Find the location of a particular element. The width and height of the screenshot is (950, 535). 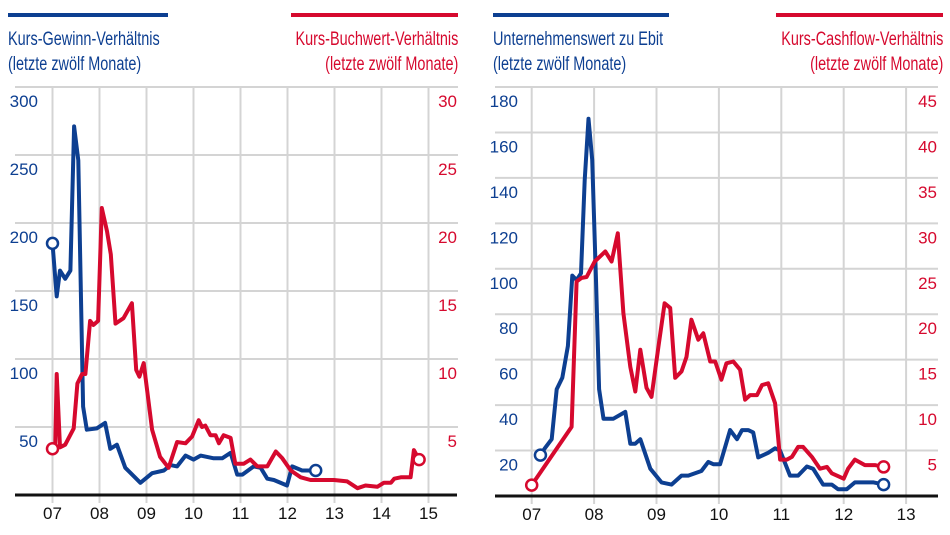

legend-bar-pe is located at coordinates (88, 15).